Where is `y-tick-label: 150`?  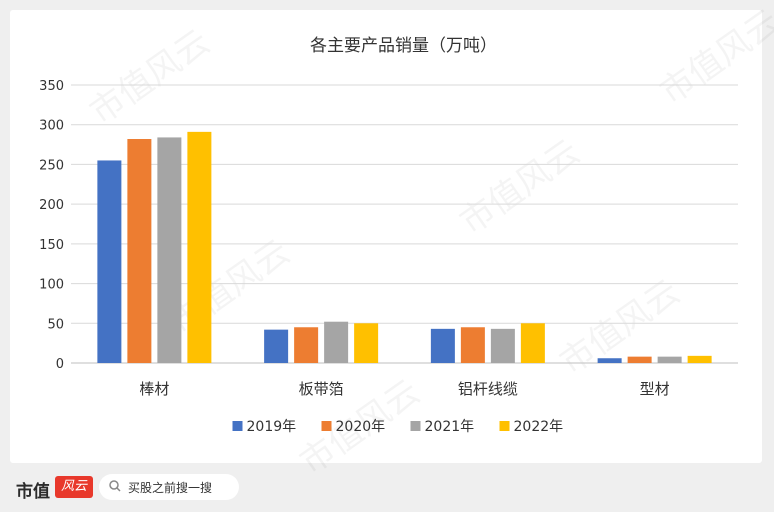
y-tick-label: 150 is located at coordinates (51, 245).